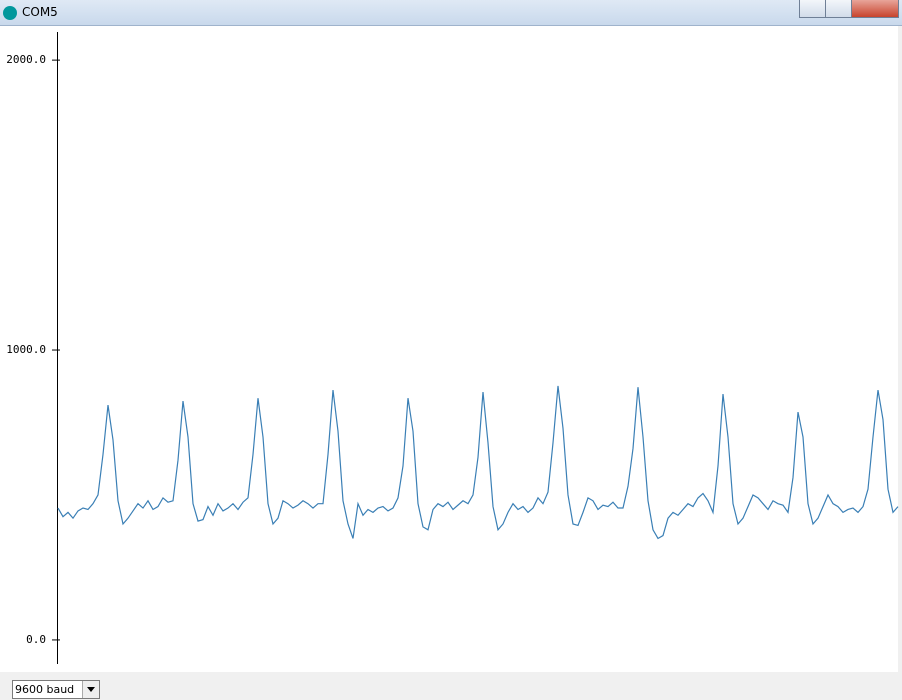  What do you see at coordinates (45, 689) in the screenshot?
I see `baud-label: 9600 baud` at bounding box center [45, 689].